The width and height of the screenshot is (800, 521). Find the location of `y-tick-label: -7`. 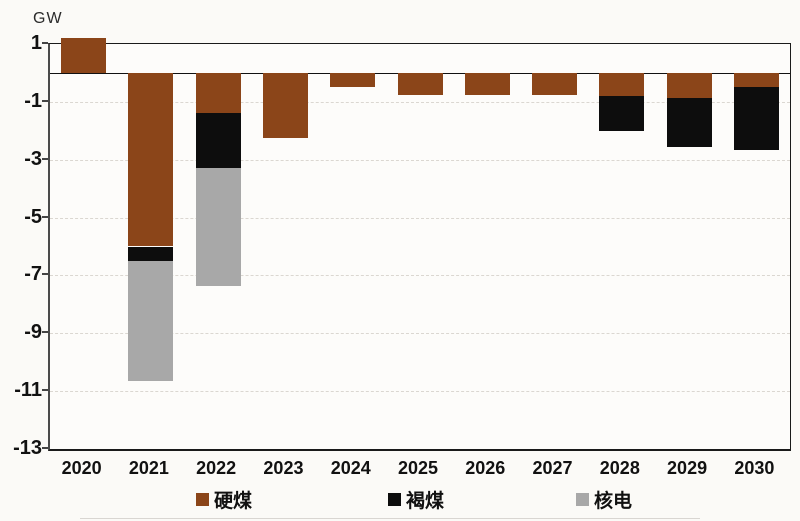

y-tick-label: -7 is located at coordinates (33, 274).